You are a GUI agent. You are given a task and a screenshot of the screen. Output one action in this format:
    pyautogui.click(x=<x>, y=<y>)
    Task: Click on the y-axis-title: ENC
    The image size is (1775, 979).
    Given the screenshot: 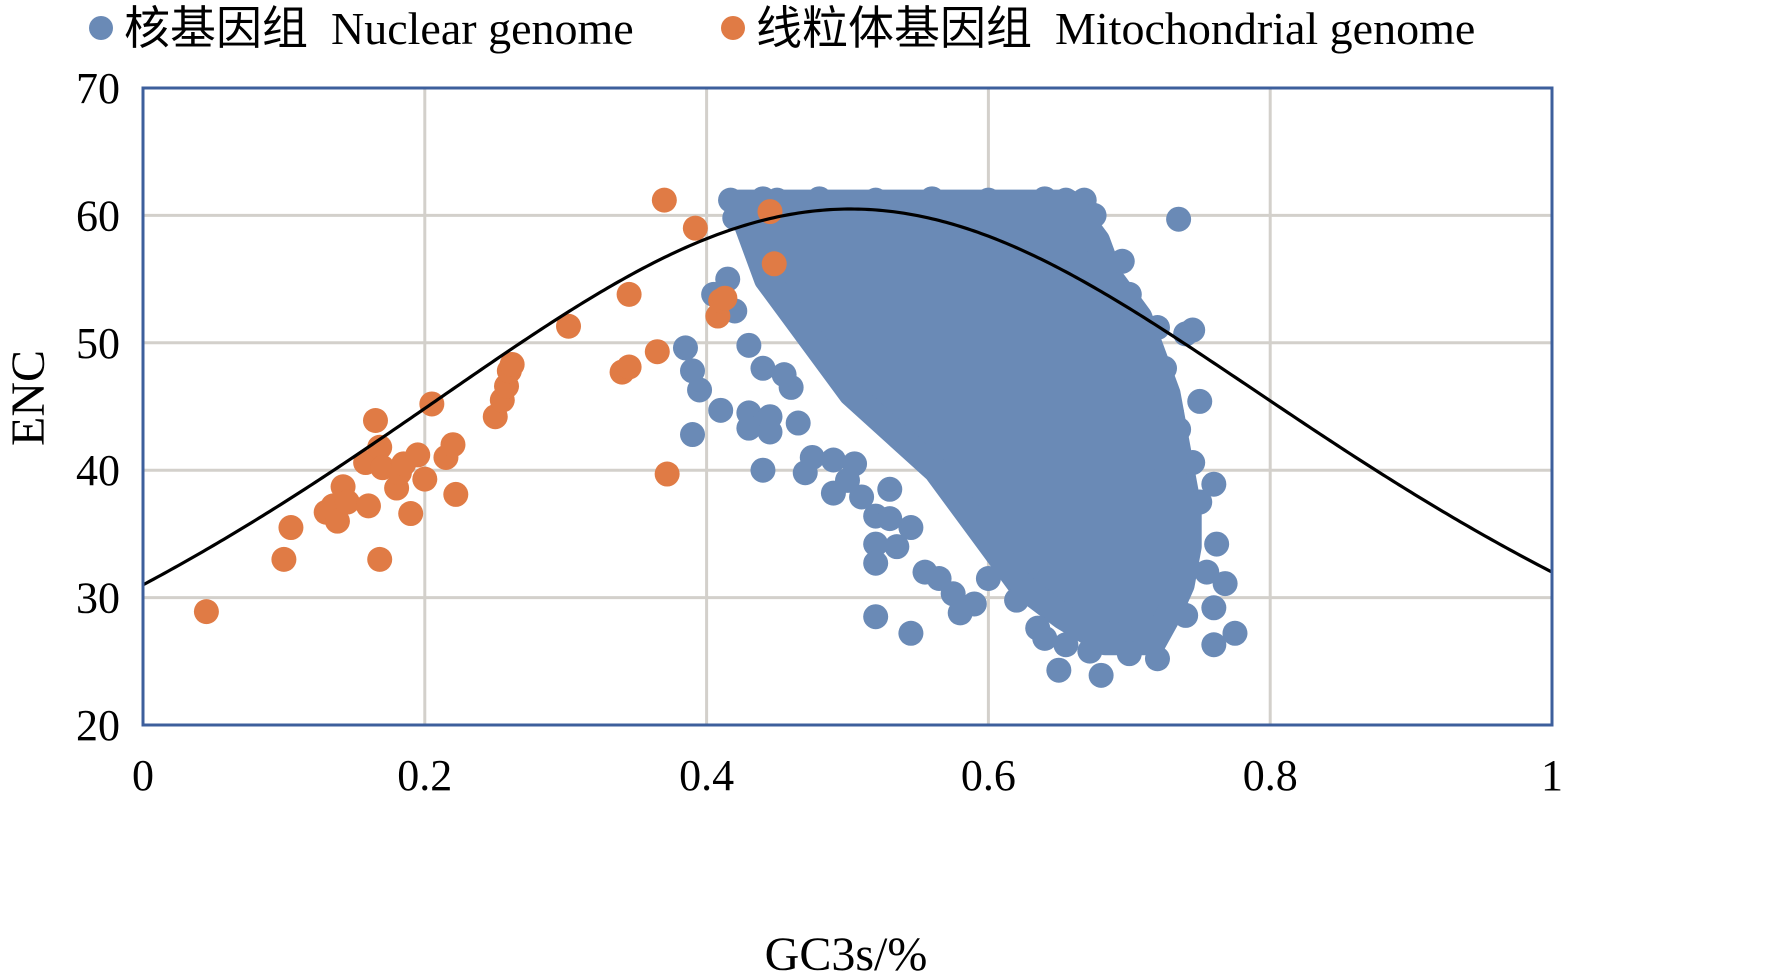 What is the action you would take?
    pyautogui.click(x=28, y=398)
    